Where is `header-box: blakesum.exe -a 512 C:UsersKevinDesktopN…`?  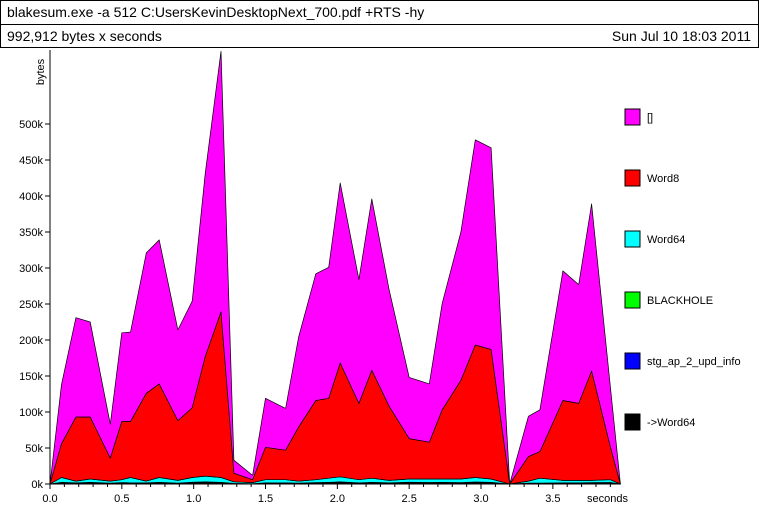 header-box: blakesum.exe -a 512 C:UsersKevinDesktopN… is located at coordinates (379, 24).